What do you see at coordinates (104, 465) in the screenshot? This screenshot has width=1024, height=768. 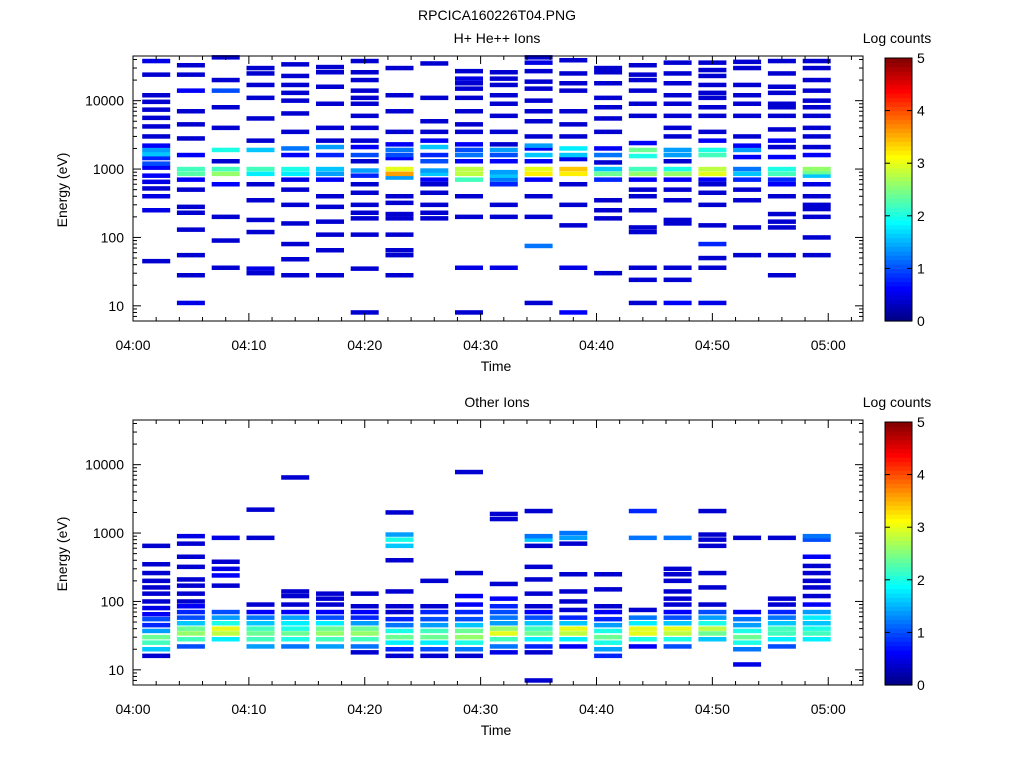 I see `y-tick-label: 10000` at bounding box center [104, 465].